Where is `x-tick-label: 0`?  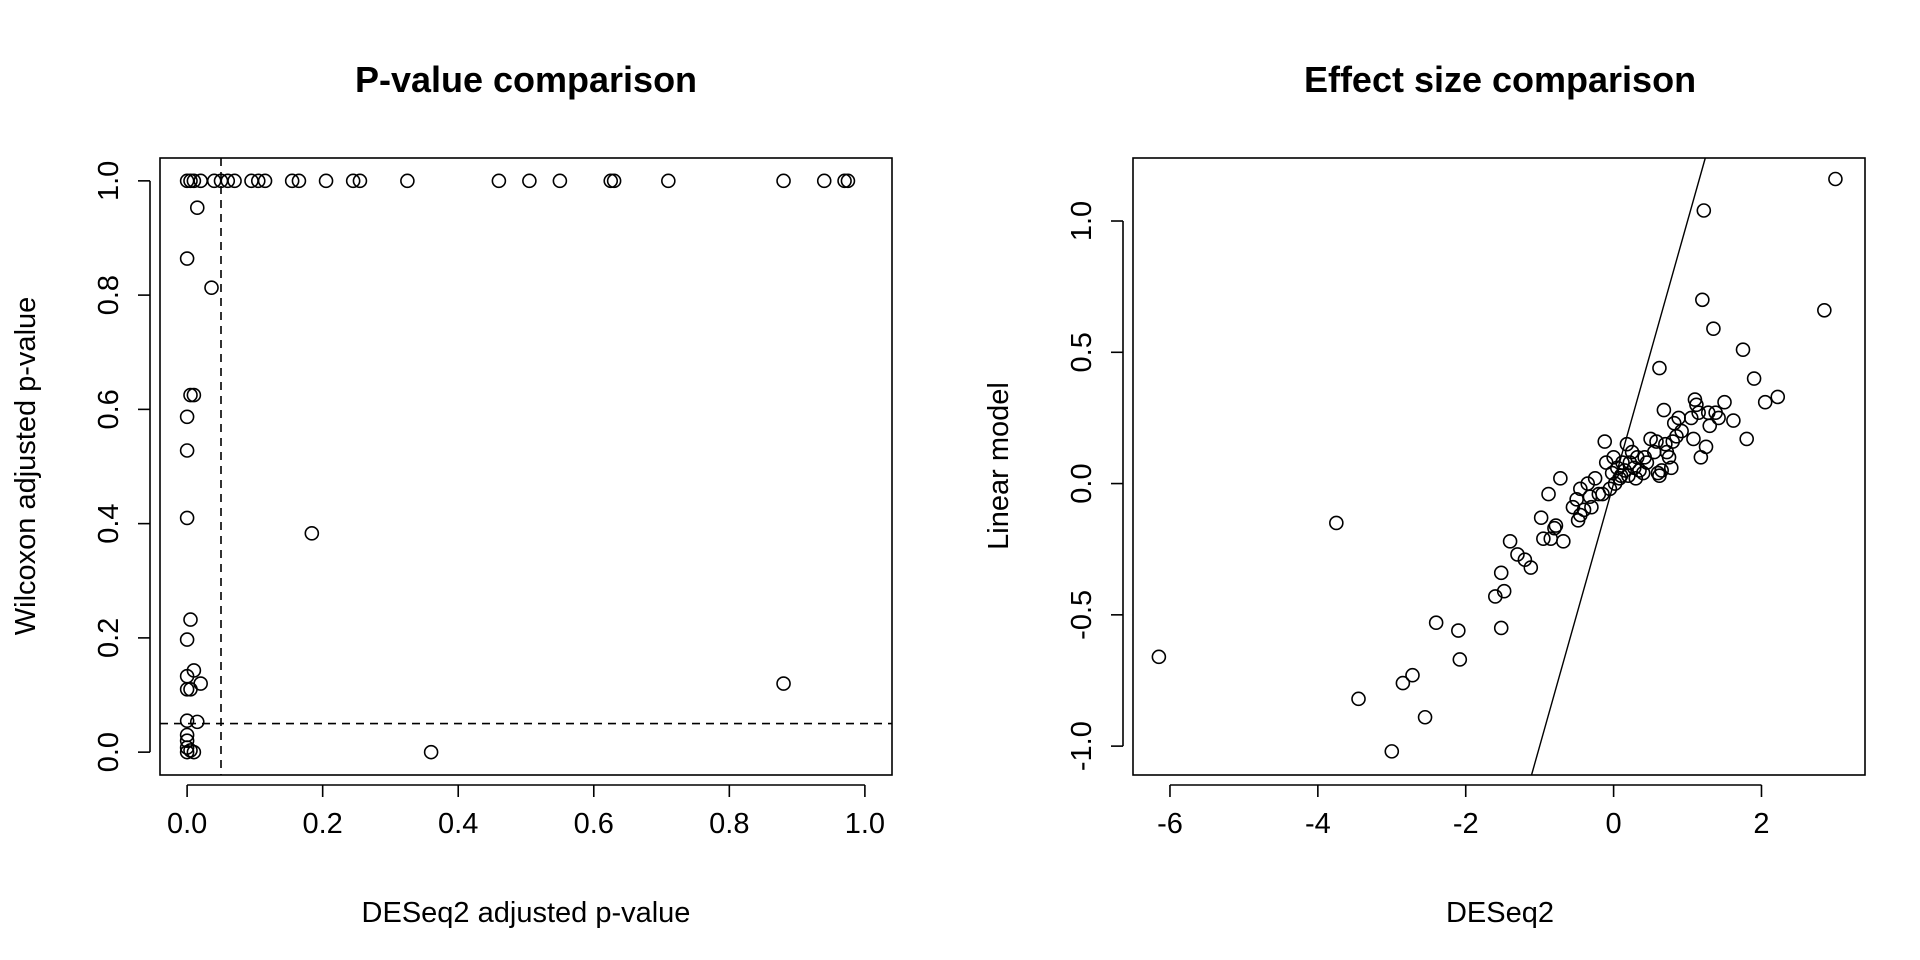 x-tick-label: 0 is located at coordinates (1614, 824).